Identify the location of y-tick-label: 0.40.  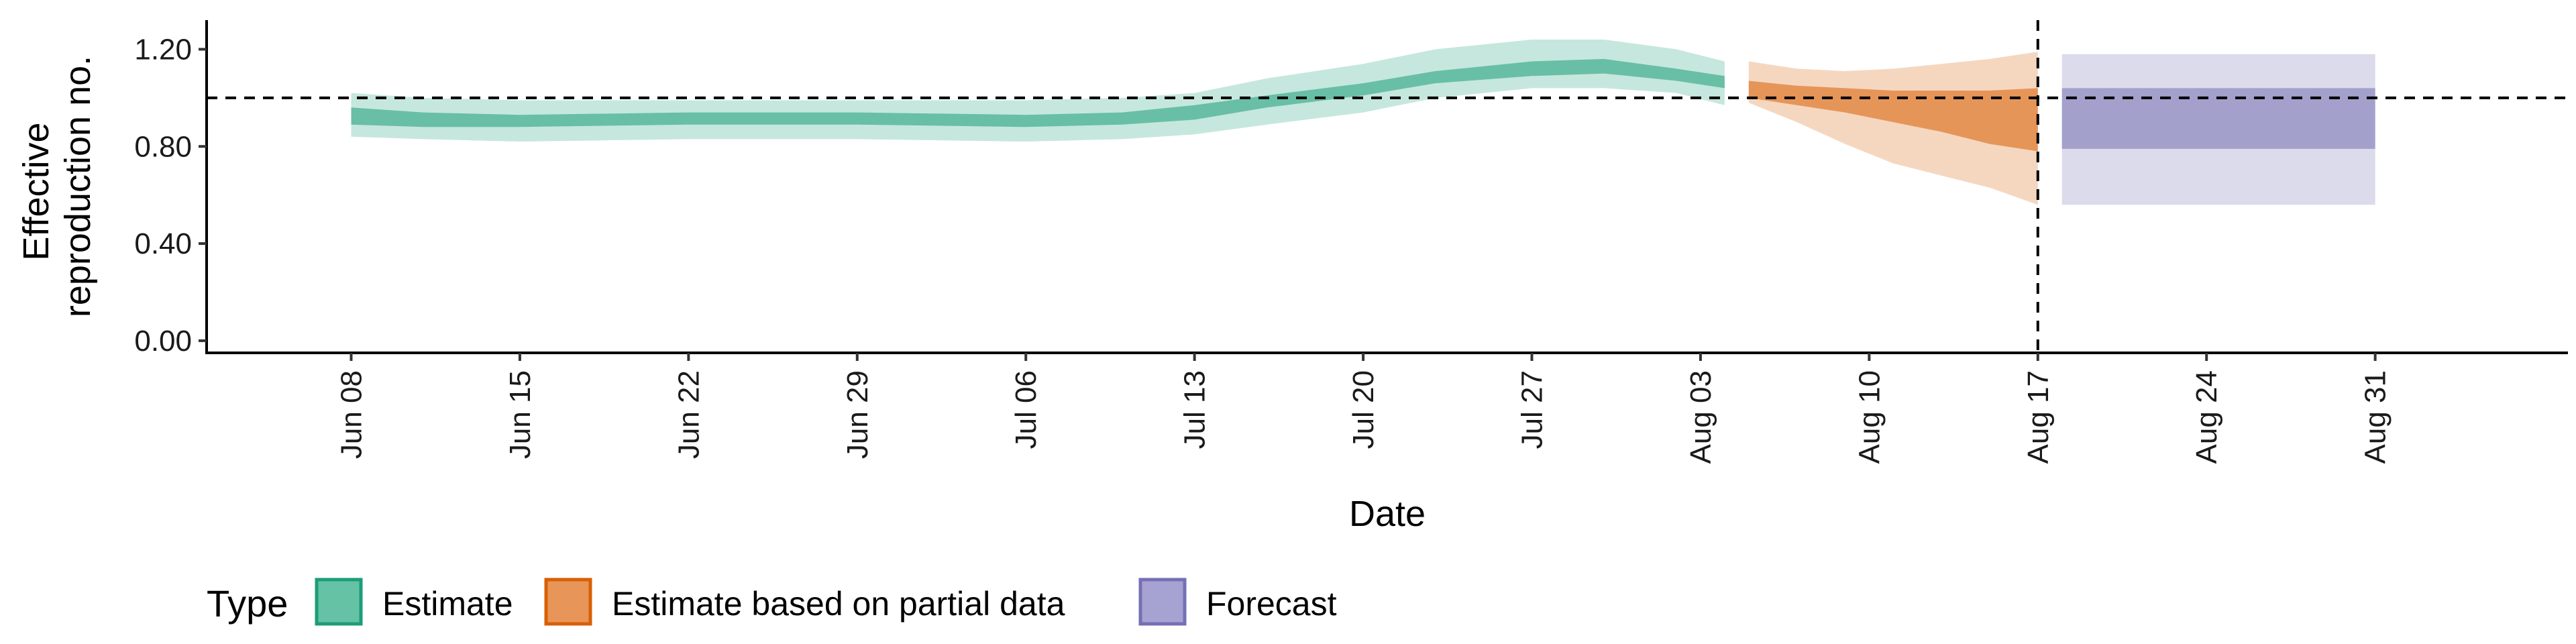
(163, 243).